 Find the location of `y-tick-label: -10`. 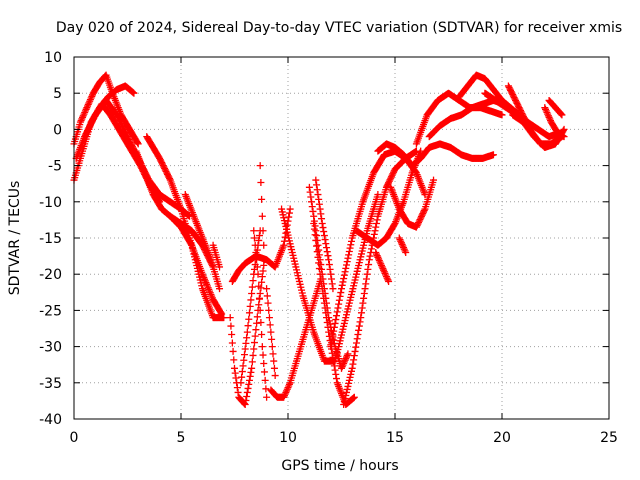

y-tick-label: -10 is located at coordinates (50, 203).